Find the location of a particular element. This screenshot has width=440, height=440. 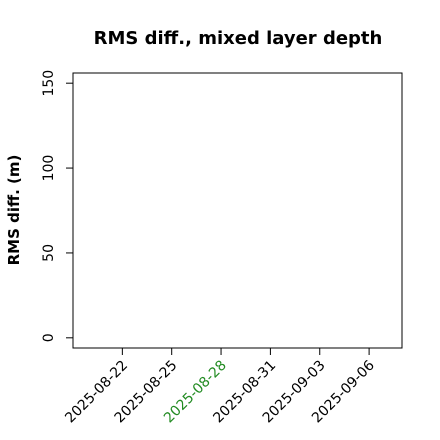

y-tick-label: 0 is located at coordinates (49, 337).